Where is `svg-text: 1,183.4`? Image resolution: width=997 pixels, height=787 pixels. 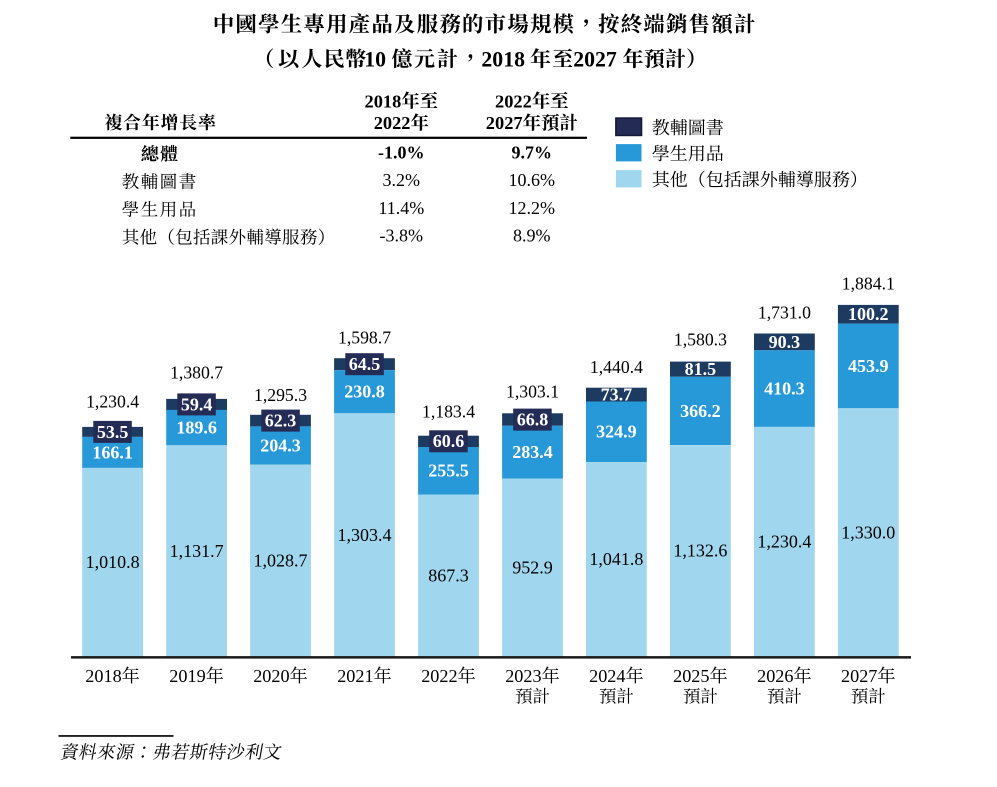 svg-text: 1,183.4 is located at coordinates (448, 412).